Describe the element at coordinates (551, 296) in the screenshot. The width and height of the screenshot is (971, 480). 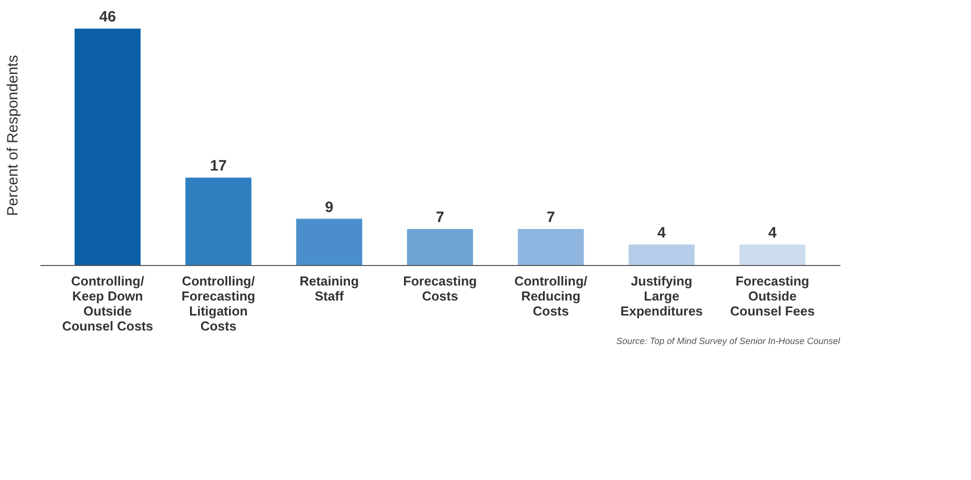
I see `x-tick-label: Controlling/ Reducing Costs` at that location.